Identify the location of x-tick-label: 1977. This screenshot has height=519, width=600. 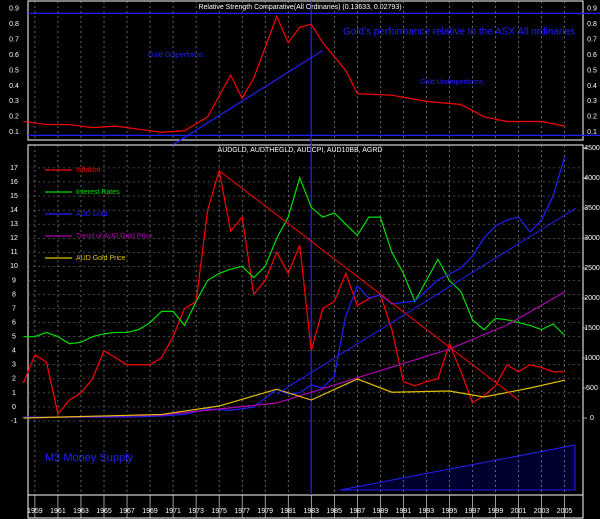
(242, 511).